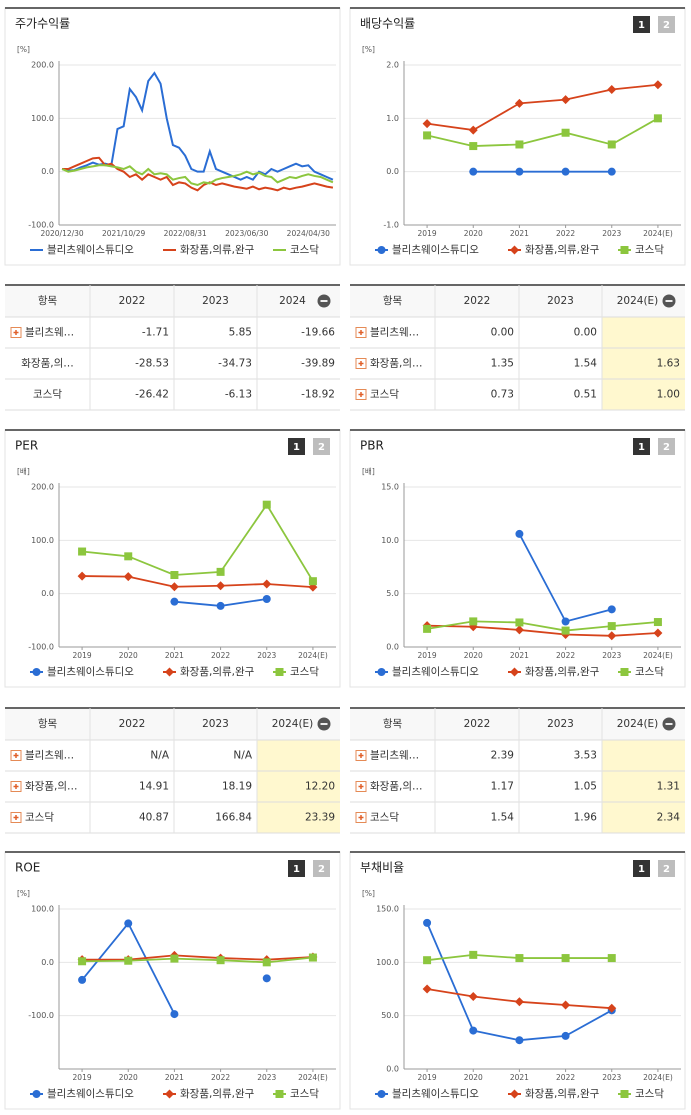 This screenshot has width=691, height=1115. What do you see at coordinates (392, 65) in the screenshot?
I see `y-tick-label: 2.0` at bounding box center [392, 65].